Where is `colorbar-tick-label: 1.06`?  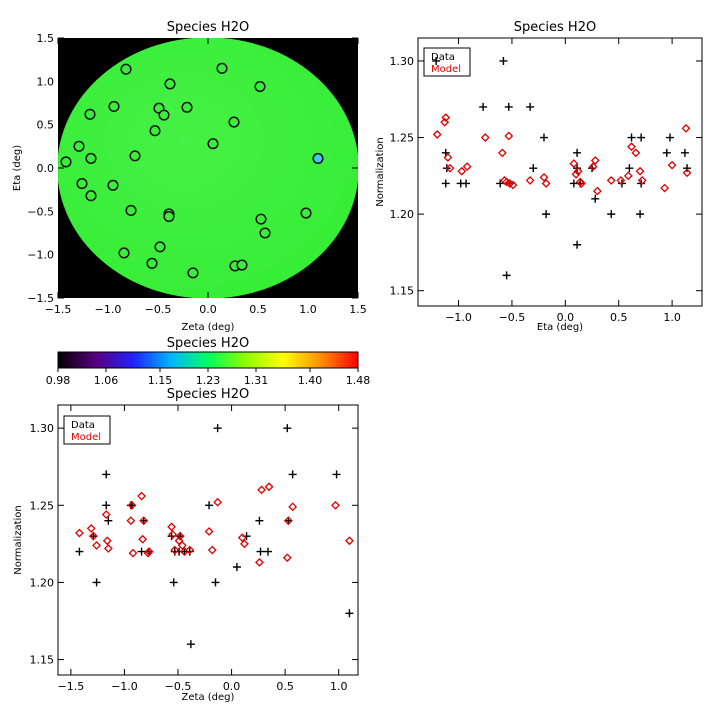
colorbar-tick-label: 1.06 is located at coordinates (106, 380).